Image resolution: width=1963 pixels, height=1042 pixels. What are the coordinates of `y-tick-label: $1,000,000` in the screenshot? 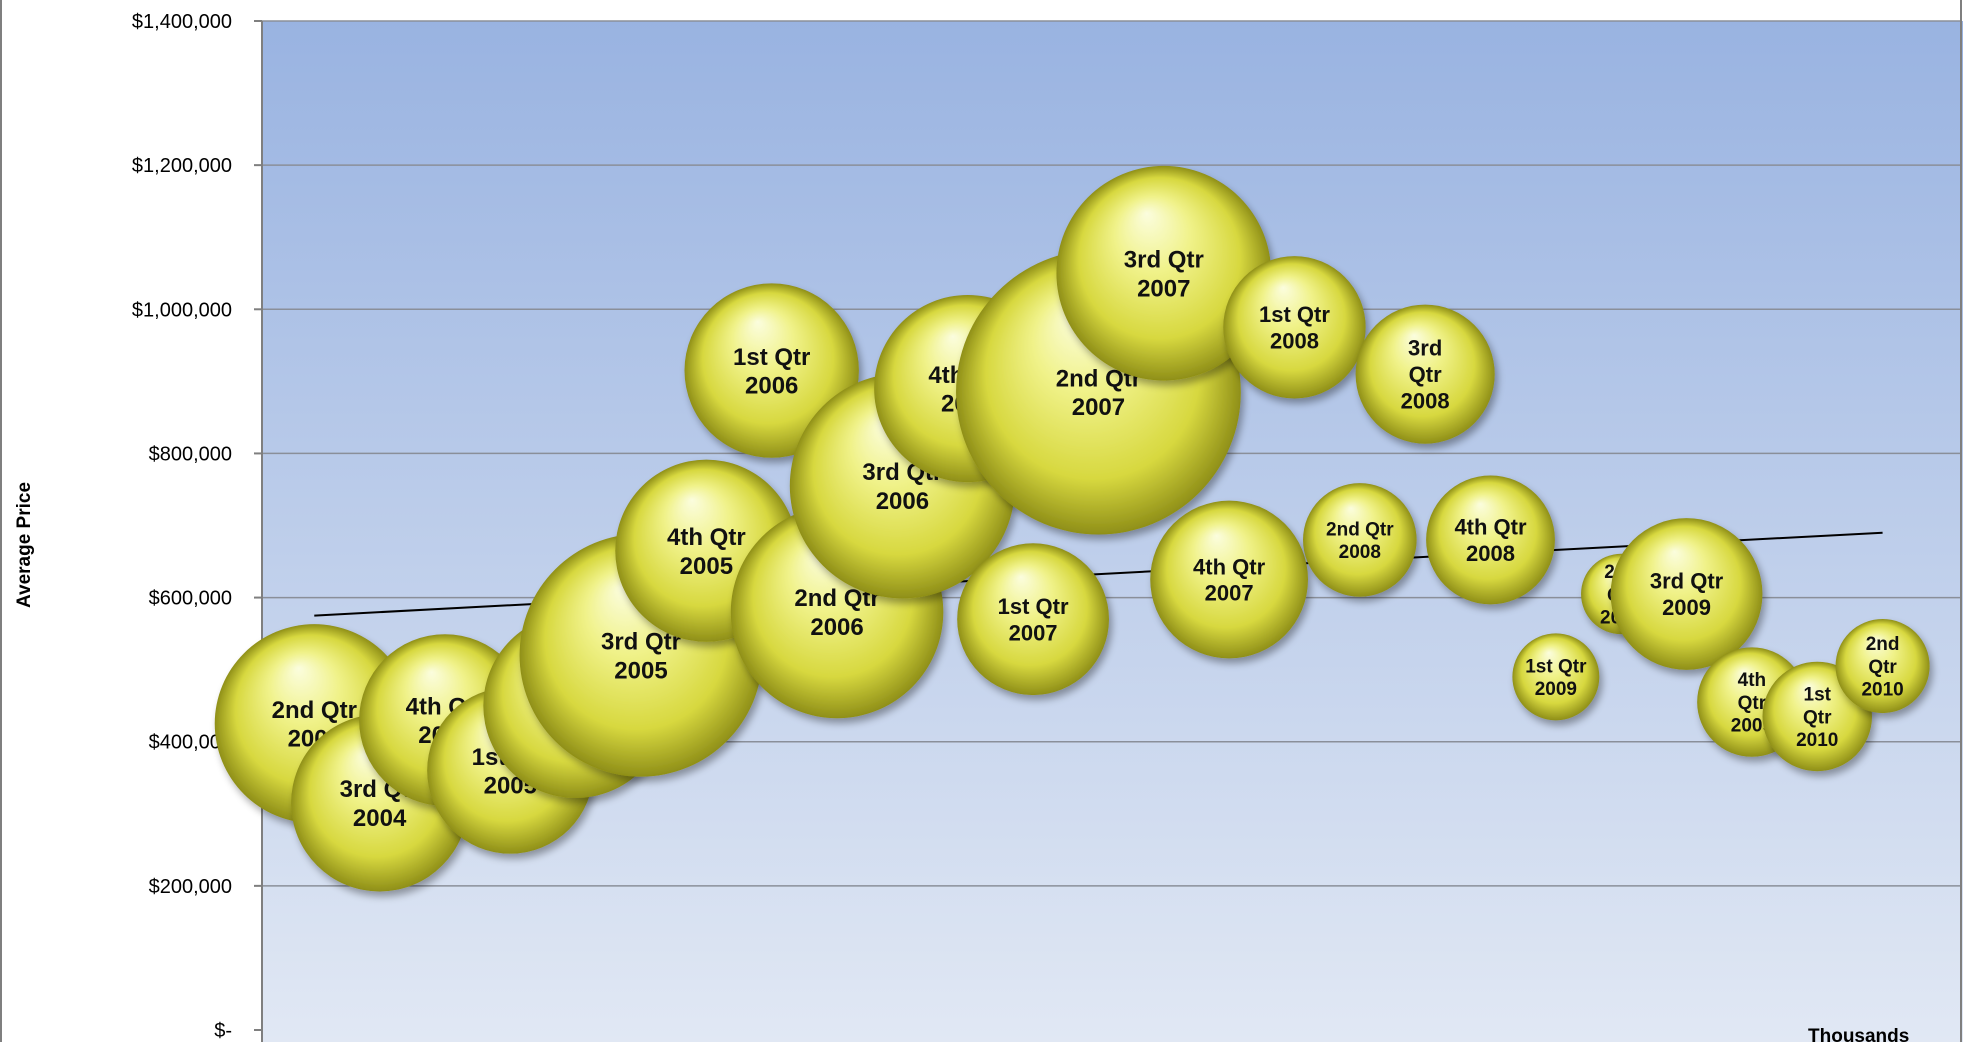 It's located at (182, 310).